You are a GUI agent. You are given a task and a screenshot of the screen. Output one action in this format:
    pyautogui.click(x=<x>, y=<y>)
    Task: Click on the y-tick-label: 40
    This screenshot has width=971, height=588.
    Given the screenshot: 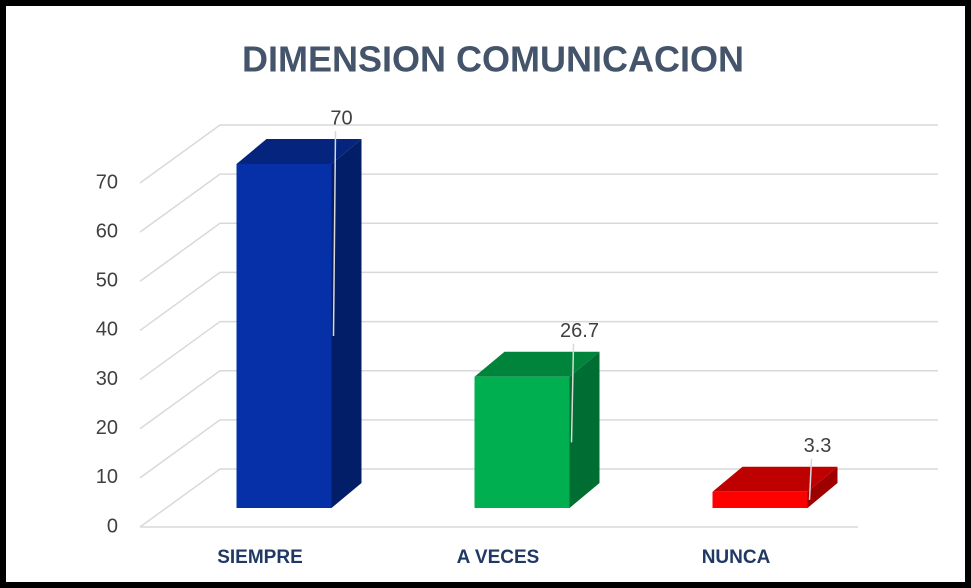 What is the action you would take?
    pyautogui.click(x=107, y=330)
    